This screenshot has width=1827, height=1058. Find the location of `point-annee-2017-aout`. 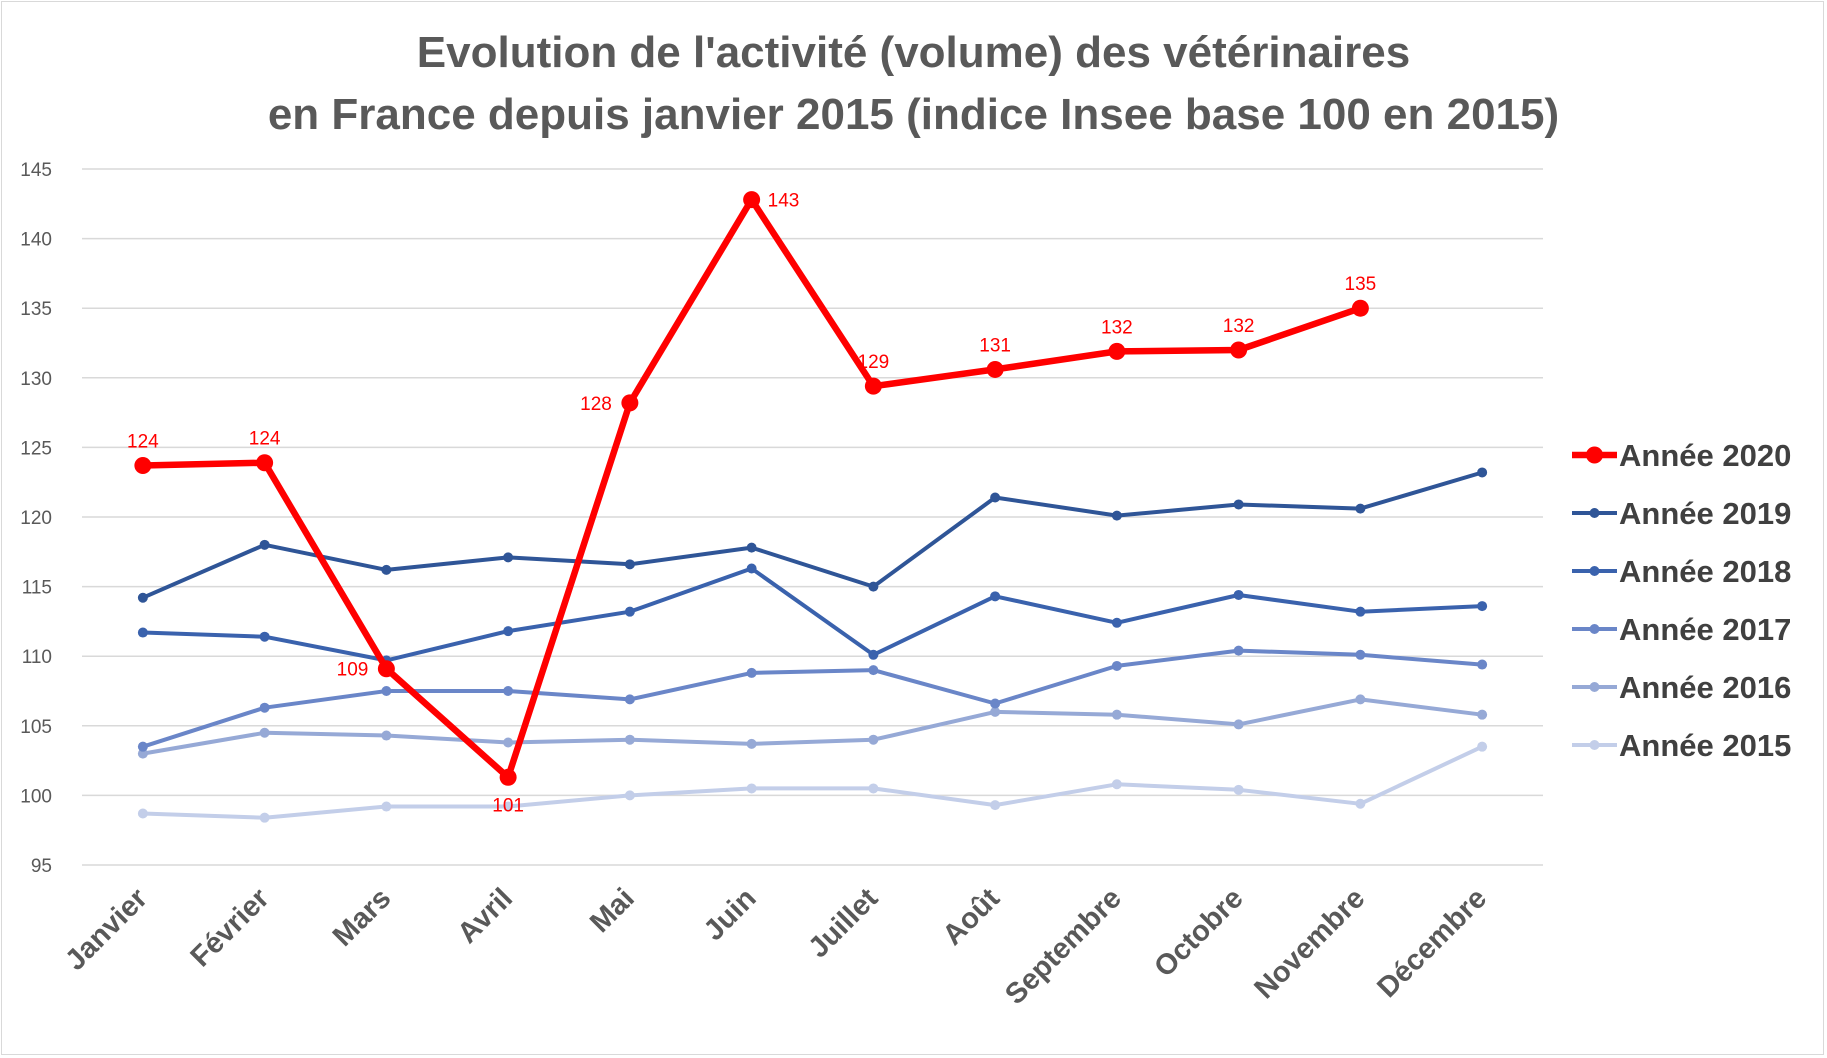

point-annee-2017-aout is located at coordinates (995, 703).